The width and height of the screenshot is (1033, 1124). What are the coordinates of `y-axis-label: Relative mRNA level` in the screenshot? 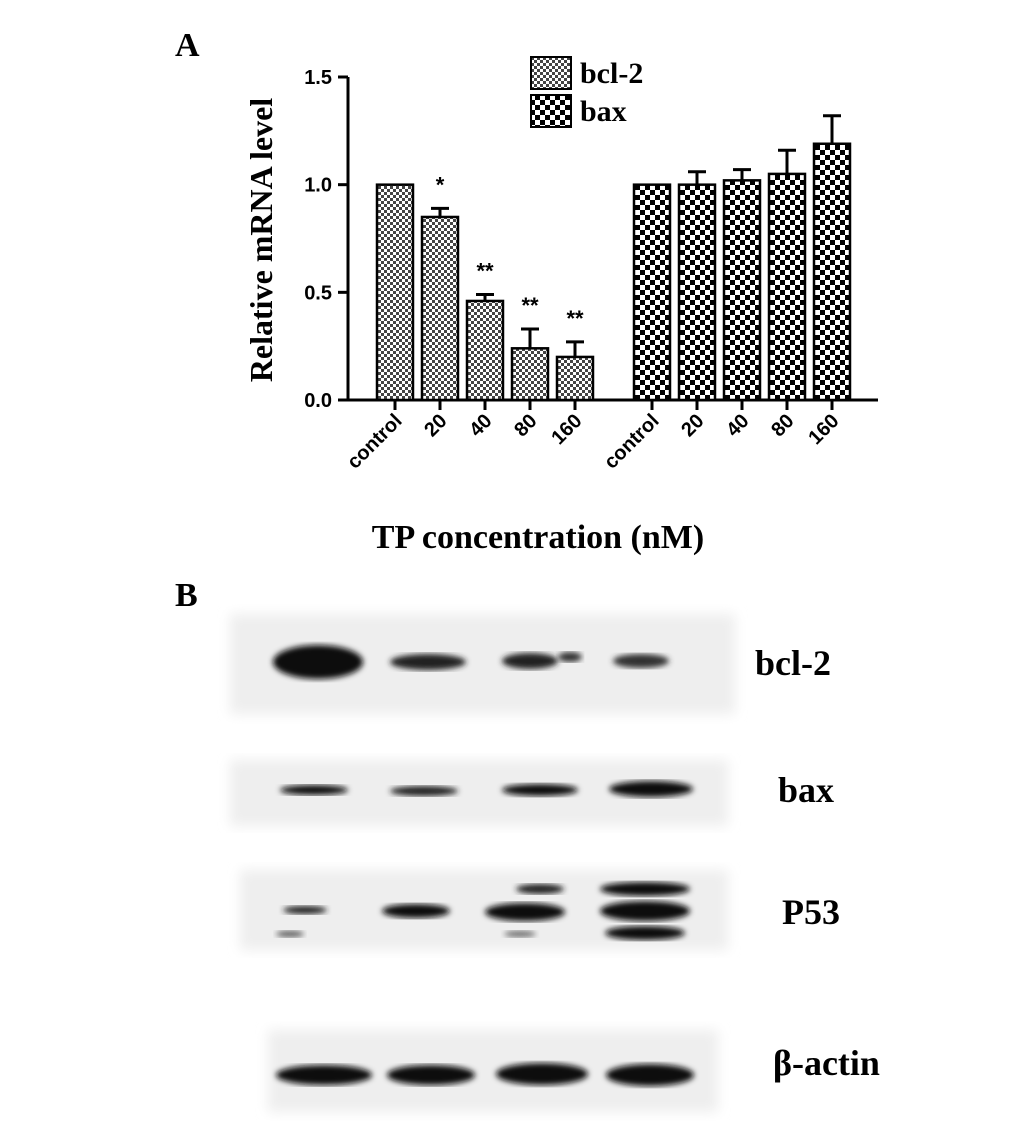 It's located at (261, 240).